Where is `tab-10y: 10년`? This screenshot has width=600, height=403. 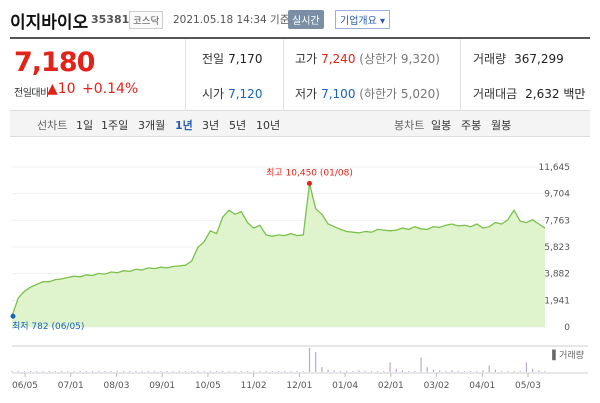
tab-10y: 10년 is located at coordinates (268, 125).